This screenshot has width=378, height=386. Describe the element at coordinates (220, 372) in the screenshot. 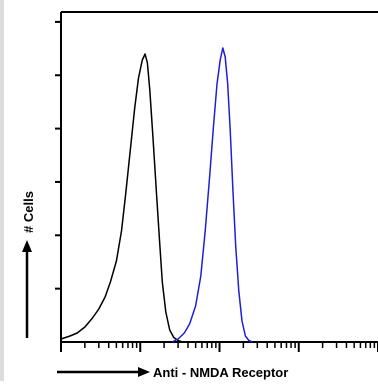

I see `x-axis-label: Anti - NMDA Receptor` at that location.